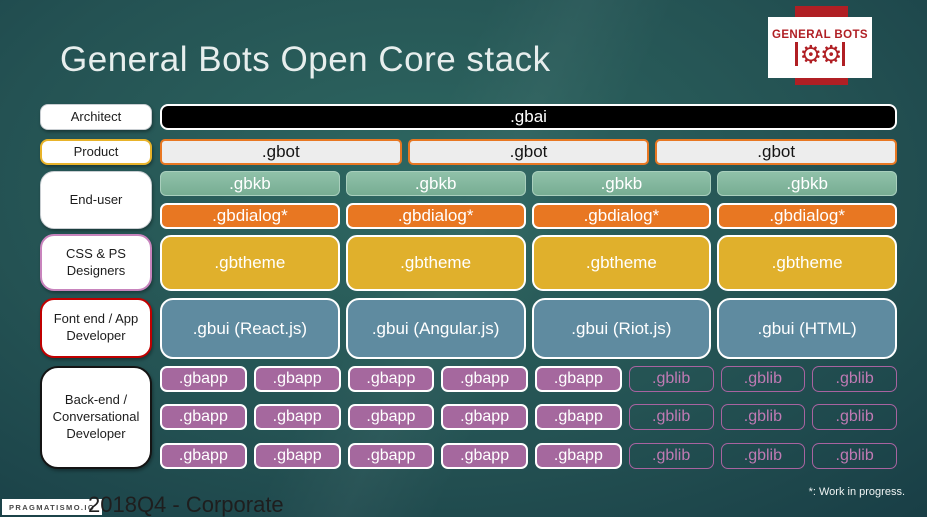 The image size is (927, 517). Describe the element at coordinates (528, 183) in the screenshot. I see `row-gbkb: .gbkb .gbkb .gbkb .gbkb` at that location.